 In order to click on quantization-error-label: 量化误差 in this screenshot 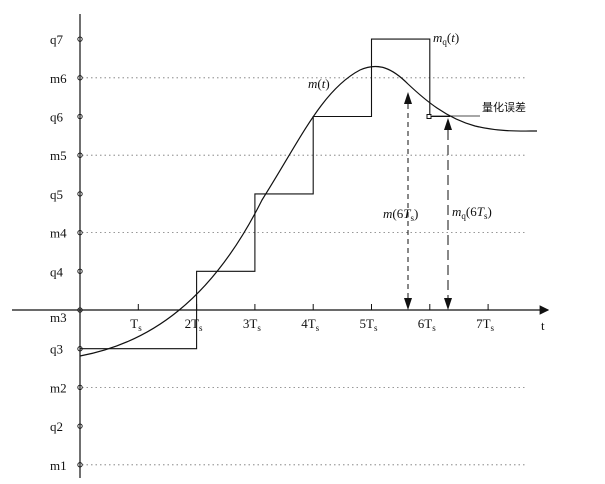, I will do `click(504, 107)`.